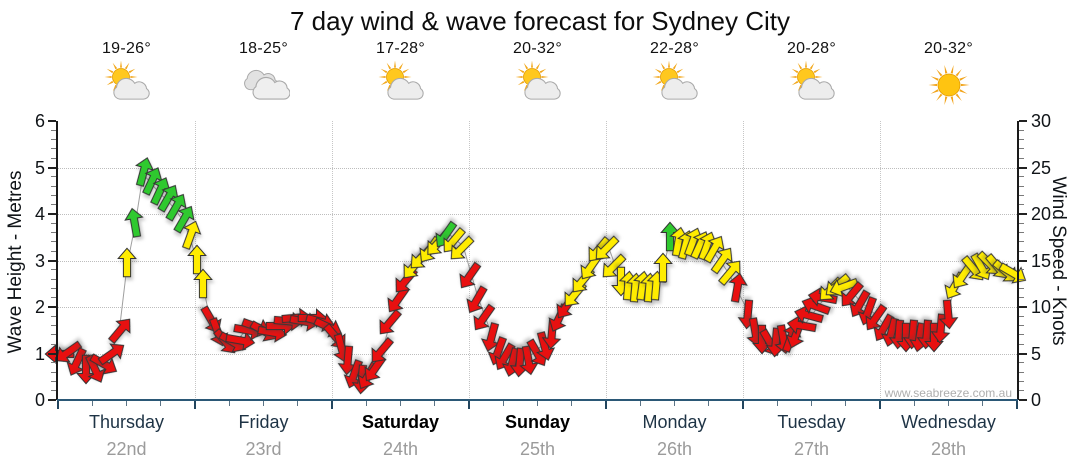 Image resolution: width=1080 pixels, height=475 pixels. Describe the element at coordinates (15, 262) in the screenshot. I see `wave-height-axis-title: Wave Height - Metres` at that location.